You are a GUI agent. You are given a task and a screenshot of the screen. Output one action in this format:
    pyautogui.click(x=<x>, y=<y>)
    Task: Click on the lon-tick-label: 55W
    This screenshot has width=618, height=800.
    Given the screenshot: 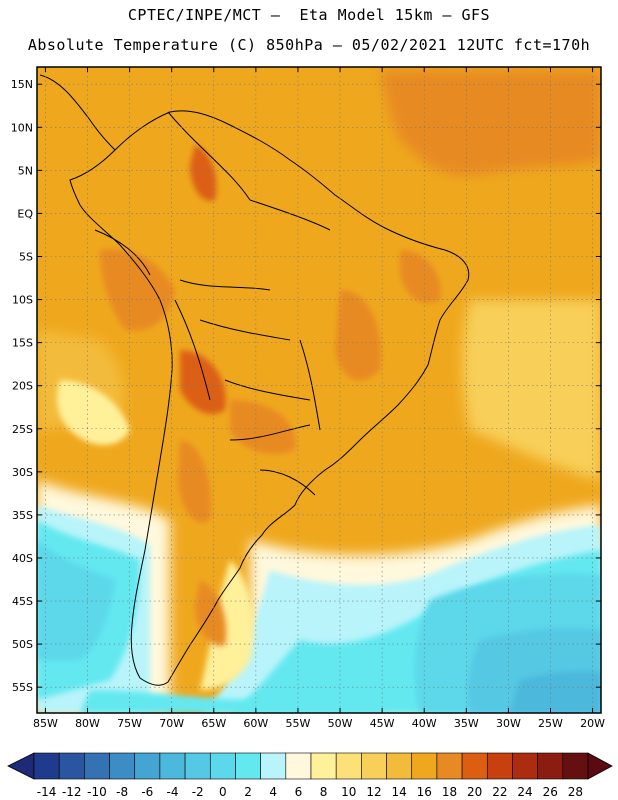 What is the action you would take?
    pyautogui.click(x=298, y=723)
    